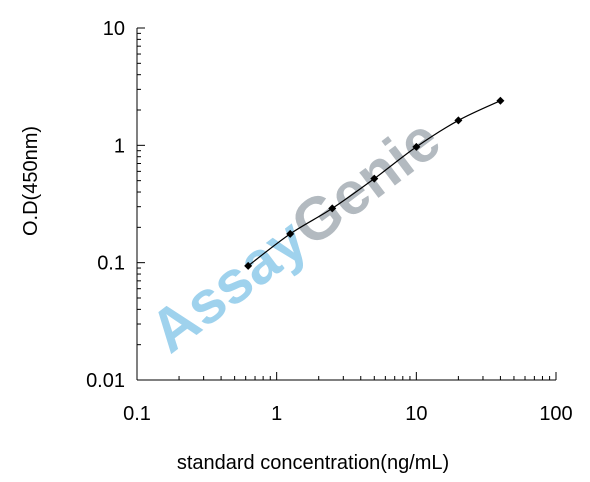  Describe the element at coordinates (119, 146) in the screenshot. I see `y-tick-label: 1` at that location.